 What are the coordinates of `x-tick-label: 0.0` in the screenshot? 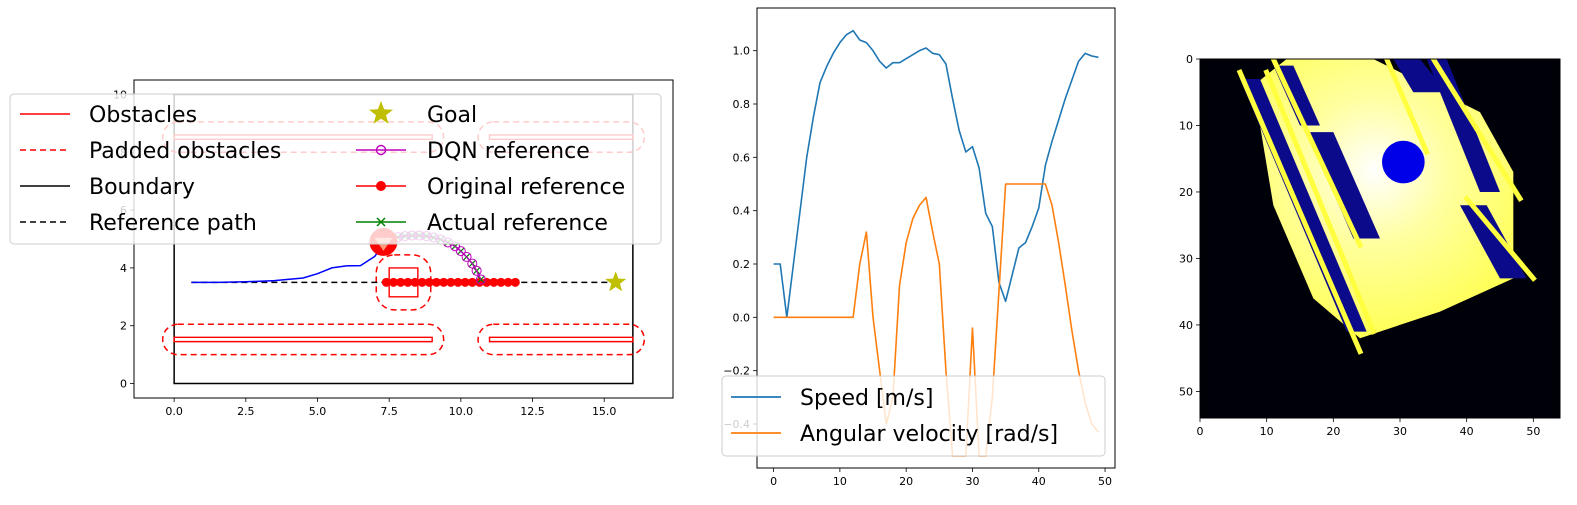 It's located at (174, 411).